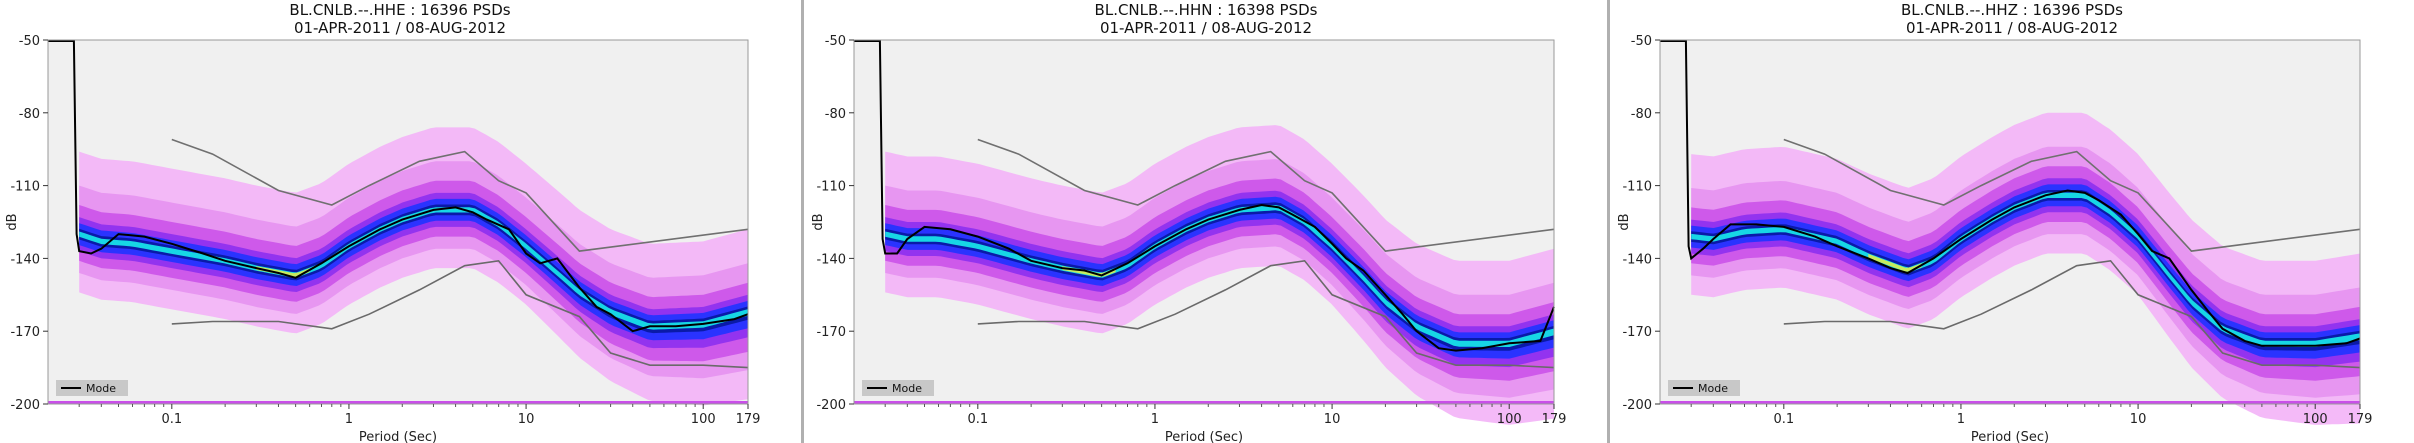 This screenshot has width=2414, height=443. Describe the element at coordinates (400, 10) in the screenshot. I see `chart-title: BL.CNLB.--.HHE : 16396 PSDs` at that location.